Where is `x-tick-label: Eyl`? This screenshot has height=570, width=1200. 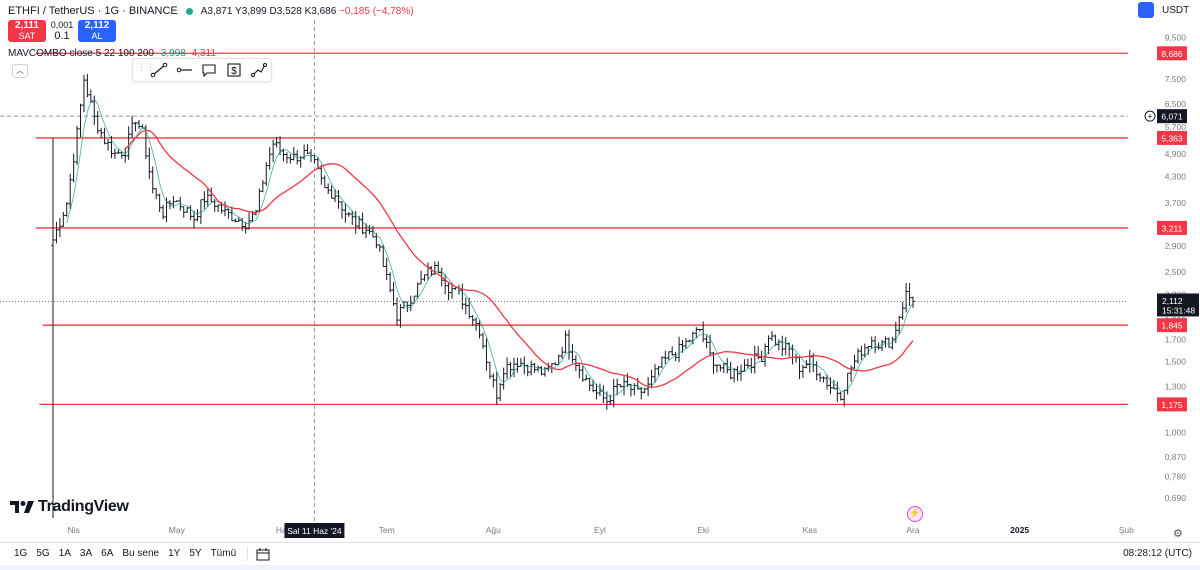 x-tick-label: Eyl is located at coordinates (600, 530).